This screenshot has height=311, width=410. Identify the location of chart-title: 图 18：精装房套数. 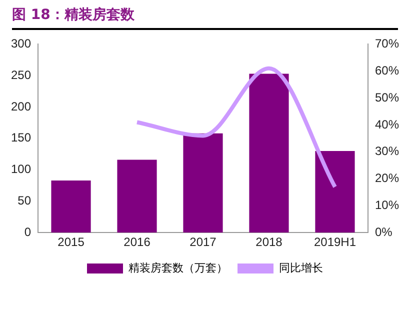
(73, 15).